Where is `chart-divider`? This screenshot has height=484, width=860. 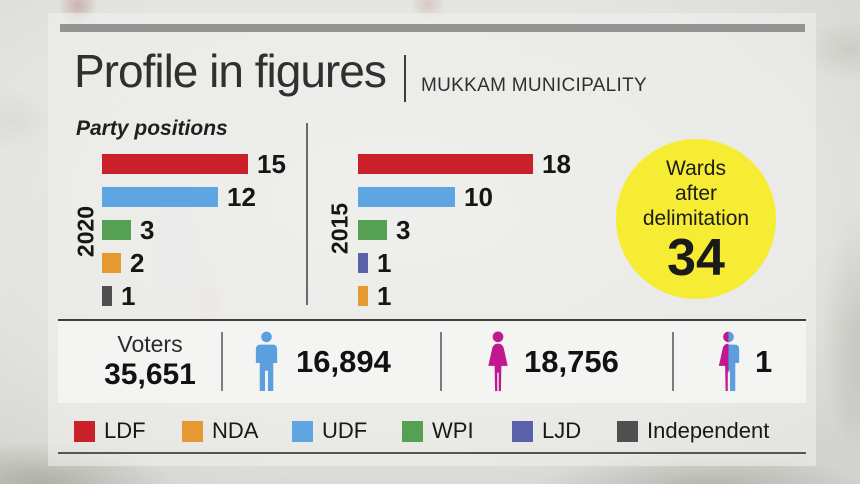
chart-divider is located at coordinates (307, 214).